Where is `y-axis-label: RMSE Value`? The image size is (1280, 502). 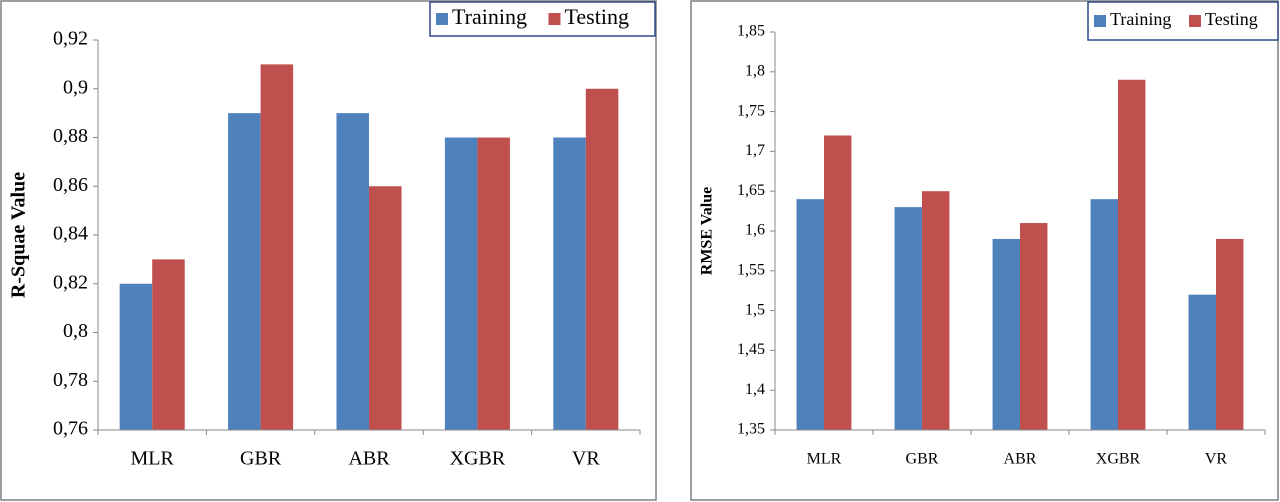 y-axis-label: RMSE Value is located at coordinates (707, 231).